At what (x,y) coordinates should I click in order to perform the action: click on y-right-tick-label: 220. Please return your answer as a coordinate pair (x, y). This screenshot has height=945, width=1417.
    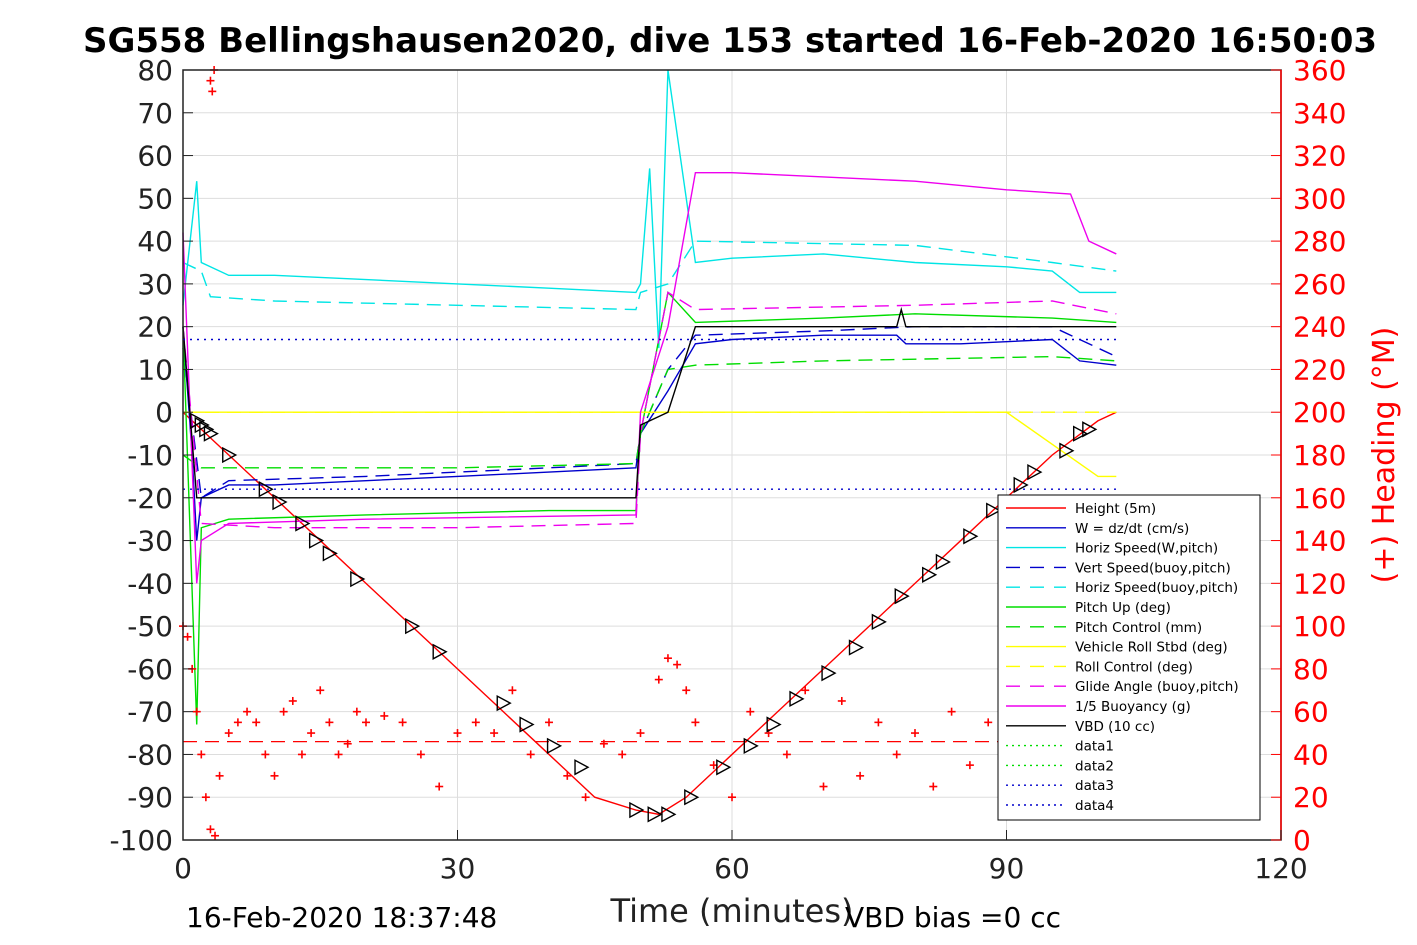
    Looking at the image, I should click on (1319, 369).